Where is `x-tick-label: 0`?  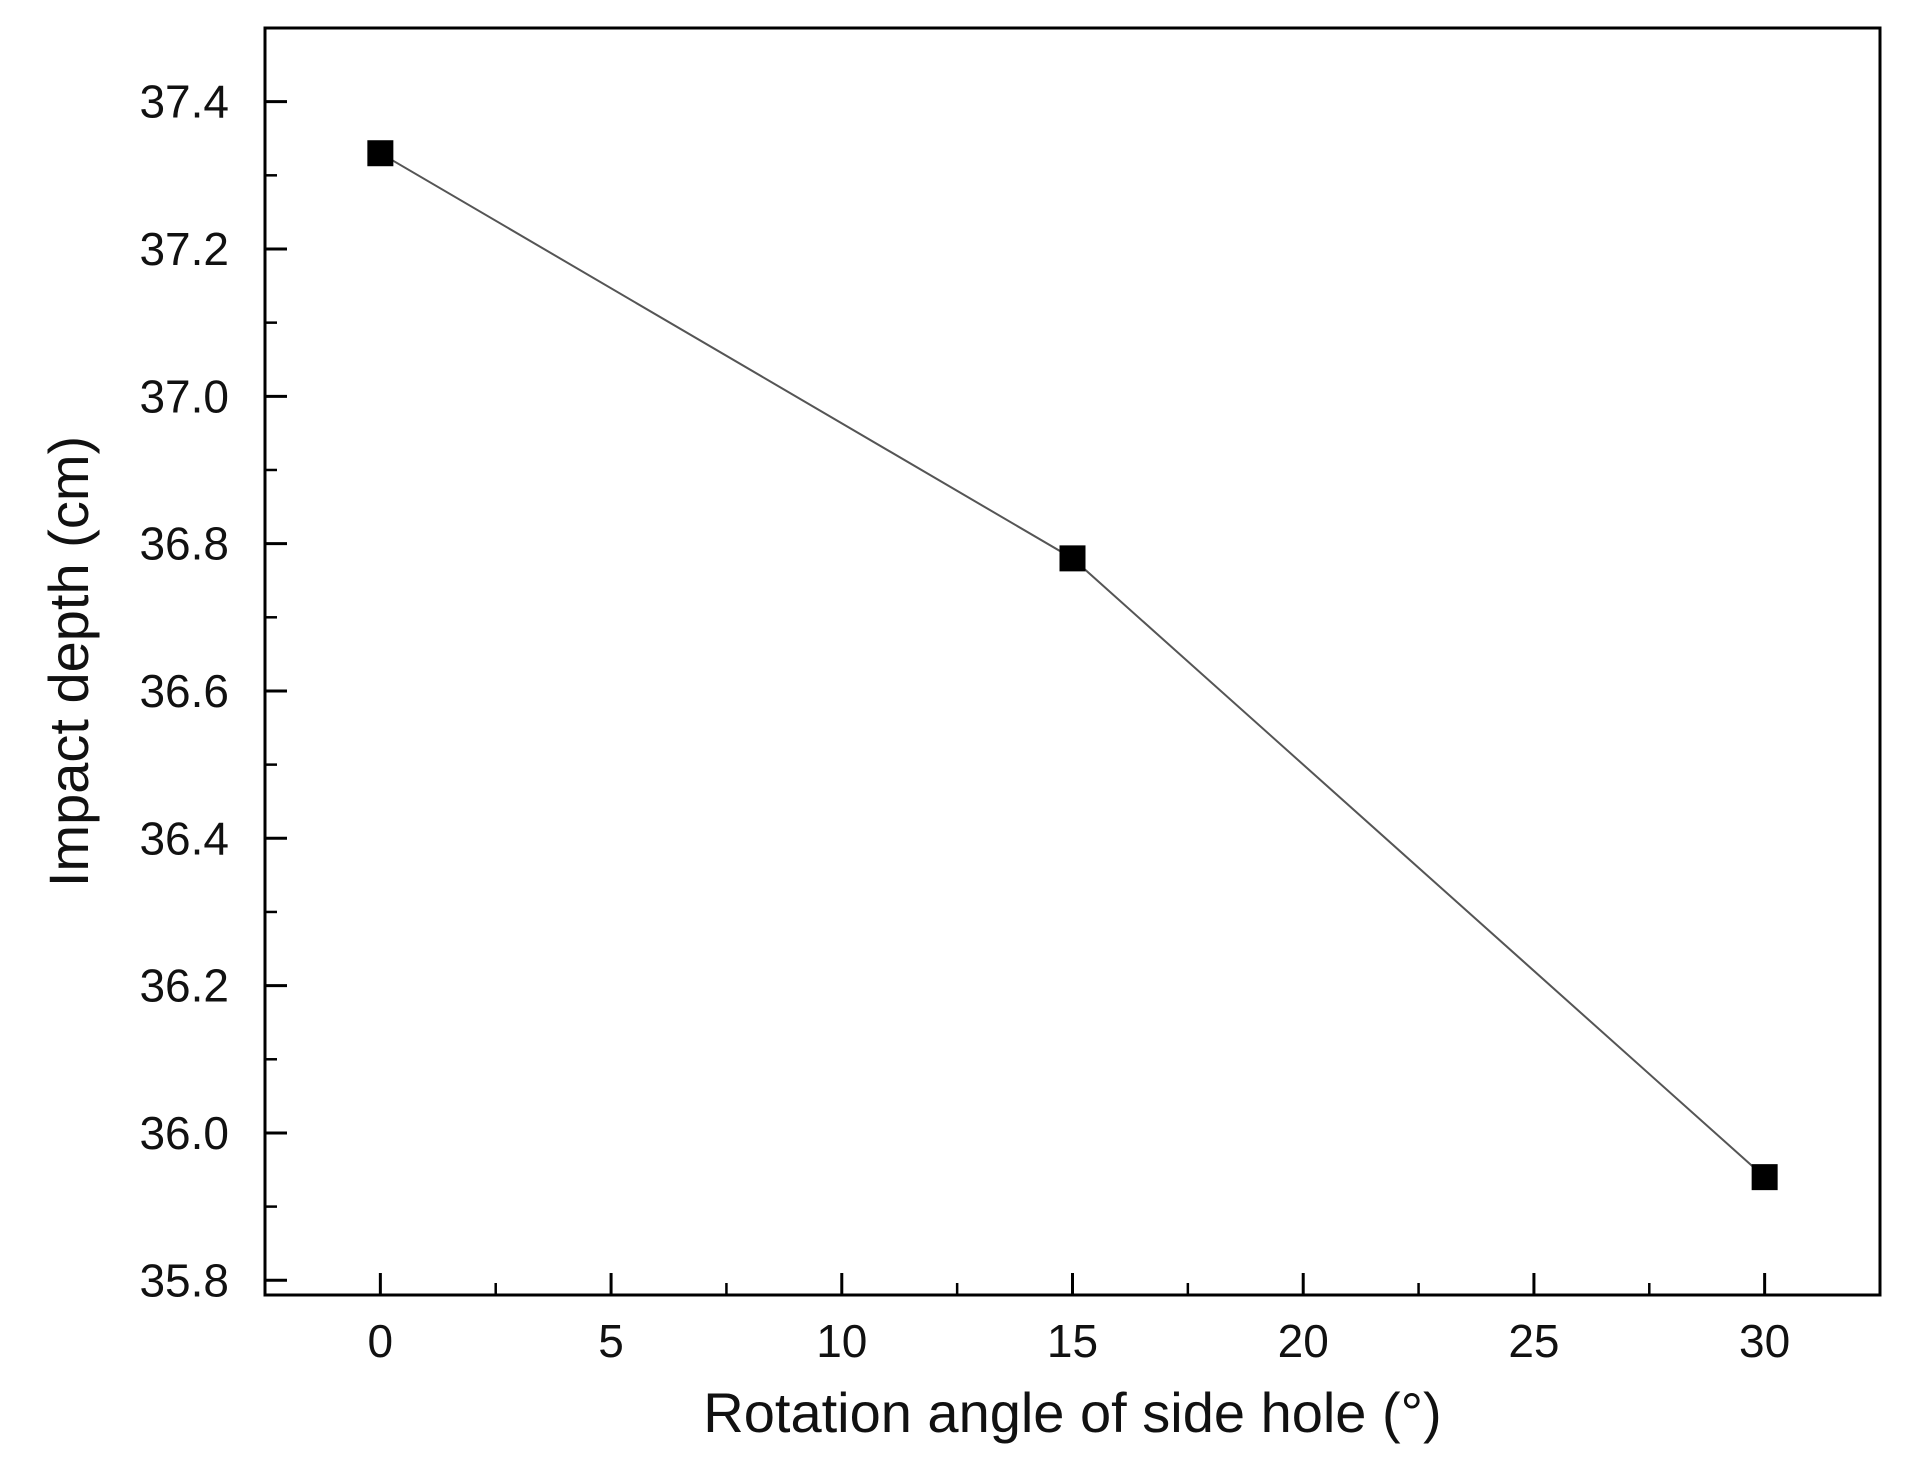 x-tick-label: 0 is located at coordinates (381, 1341).